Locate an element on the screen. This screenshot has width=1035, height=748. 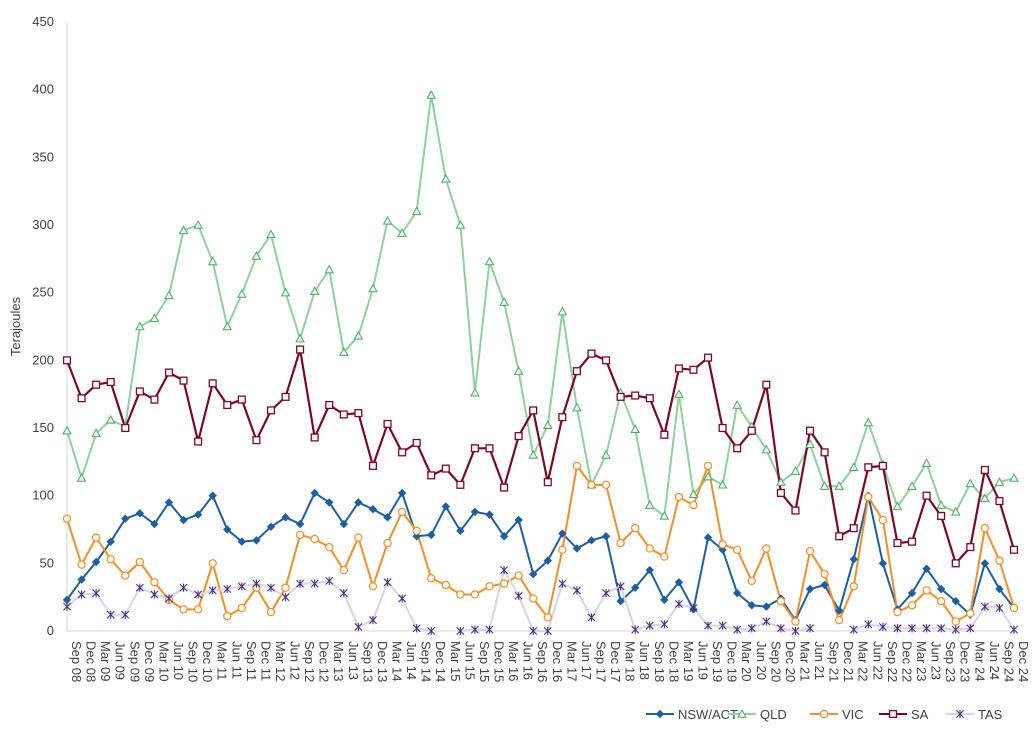
x-tick-label: Sep 12 is located at coordinates (309, 661).